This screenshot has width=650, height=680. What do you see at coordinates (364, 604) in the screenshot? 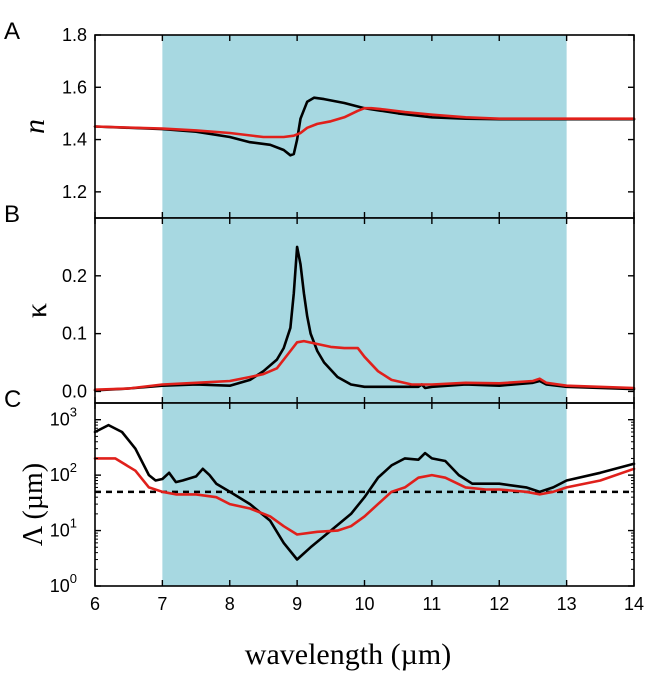
I see `x-tick-label: 10` at bounding box center [364, 604].